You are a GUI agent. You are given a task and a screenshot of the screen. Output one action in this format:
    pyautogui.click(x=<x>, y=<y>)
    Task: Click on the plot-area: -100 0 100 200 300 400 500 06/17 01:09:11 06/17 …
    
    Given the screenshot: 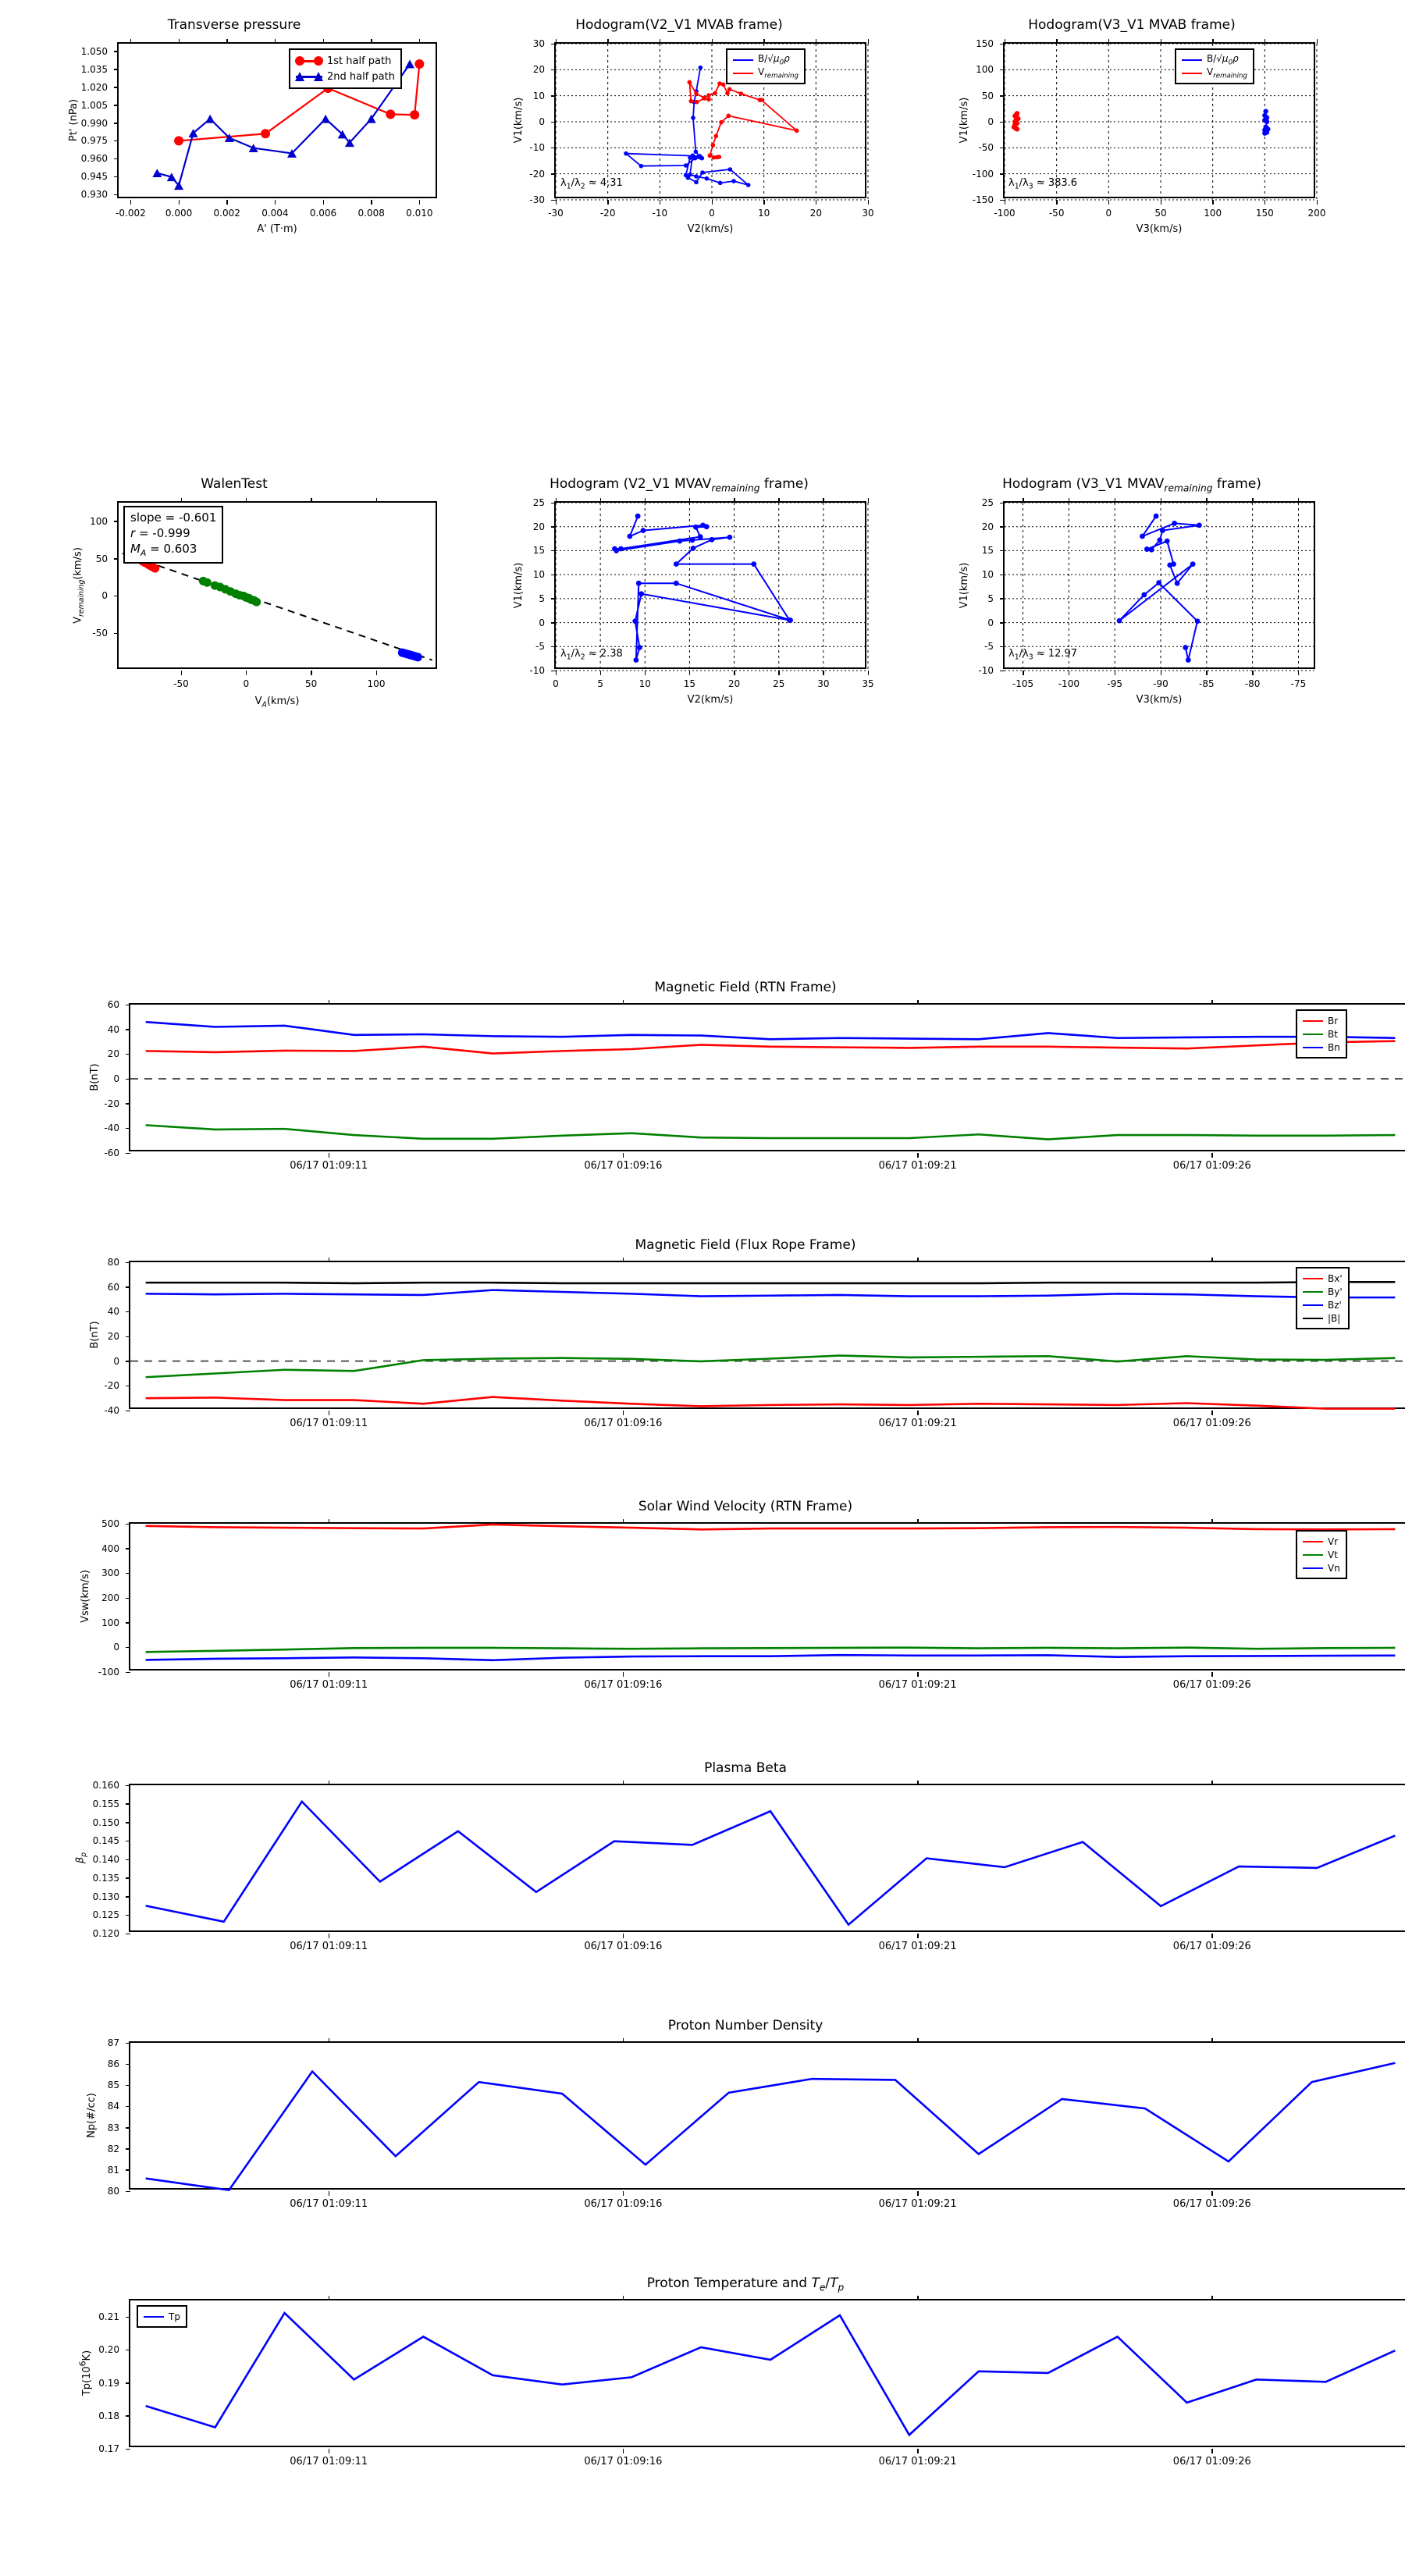 What is the action you would take?
    pyautogui.click(x=751, y=1604)
    